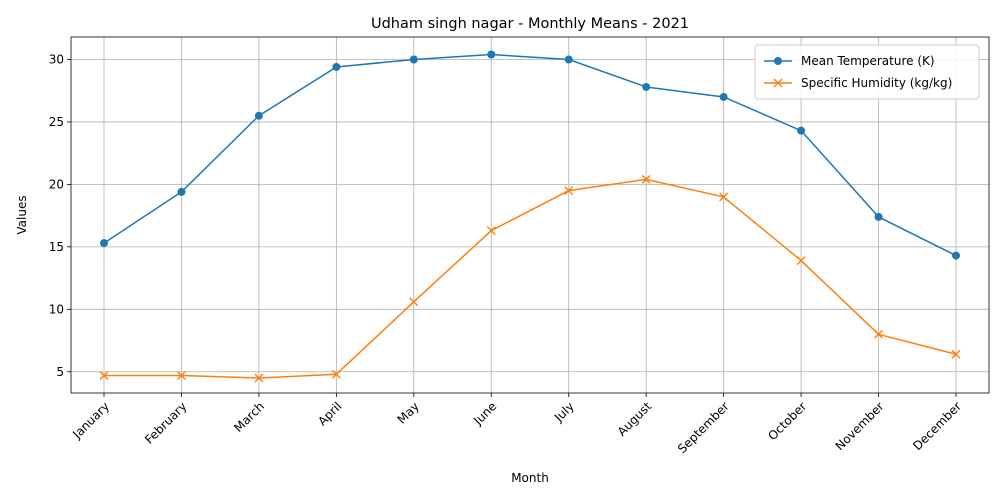 This screenshot has height=500, width=1000. I want to click on x-tick-label: June, so click(484, 413).